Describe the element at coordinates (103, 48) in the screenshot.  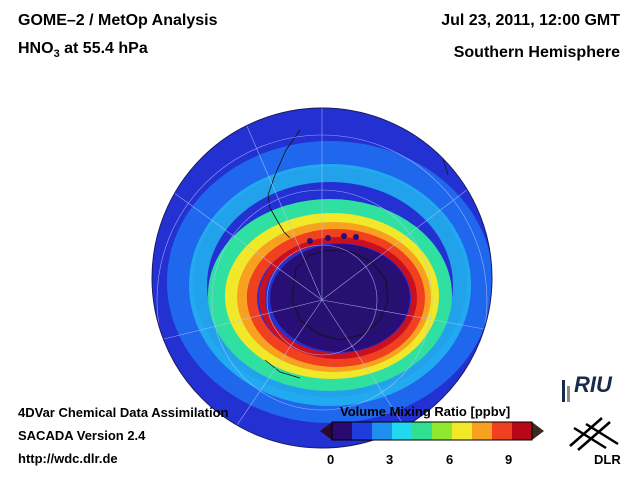
I see `species-suffix: at 55.4 hPa` at that location.